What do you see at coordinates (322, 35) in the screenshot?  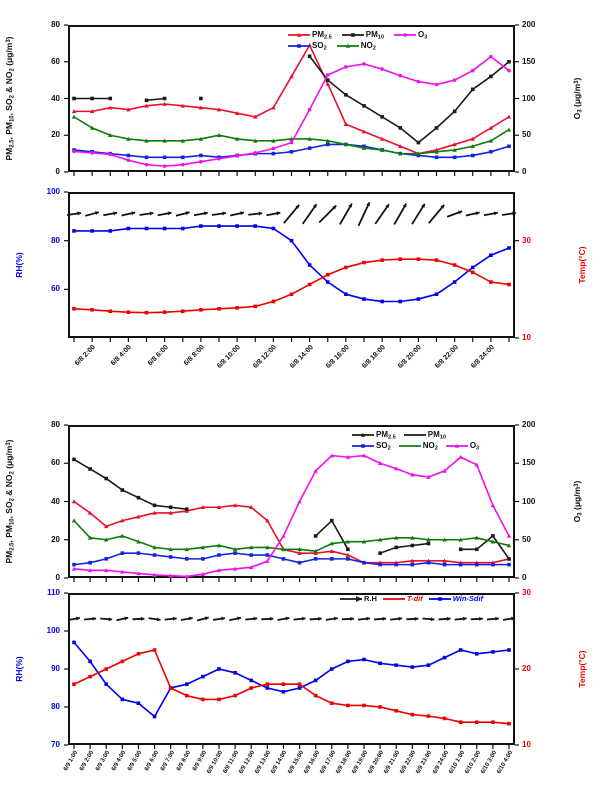 I see `legend-label: PM2.5` at bounding box center [322, 35].